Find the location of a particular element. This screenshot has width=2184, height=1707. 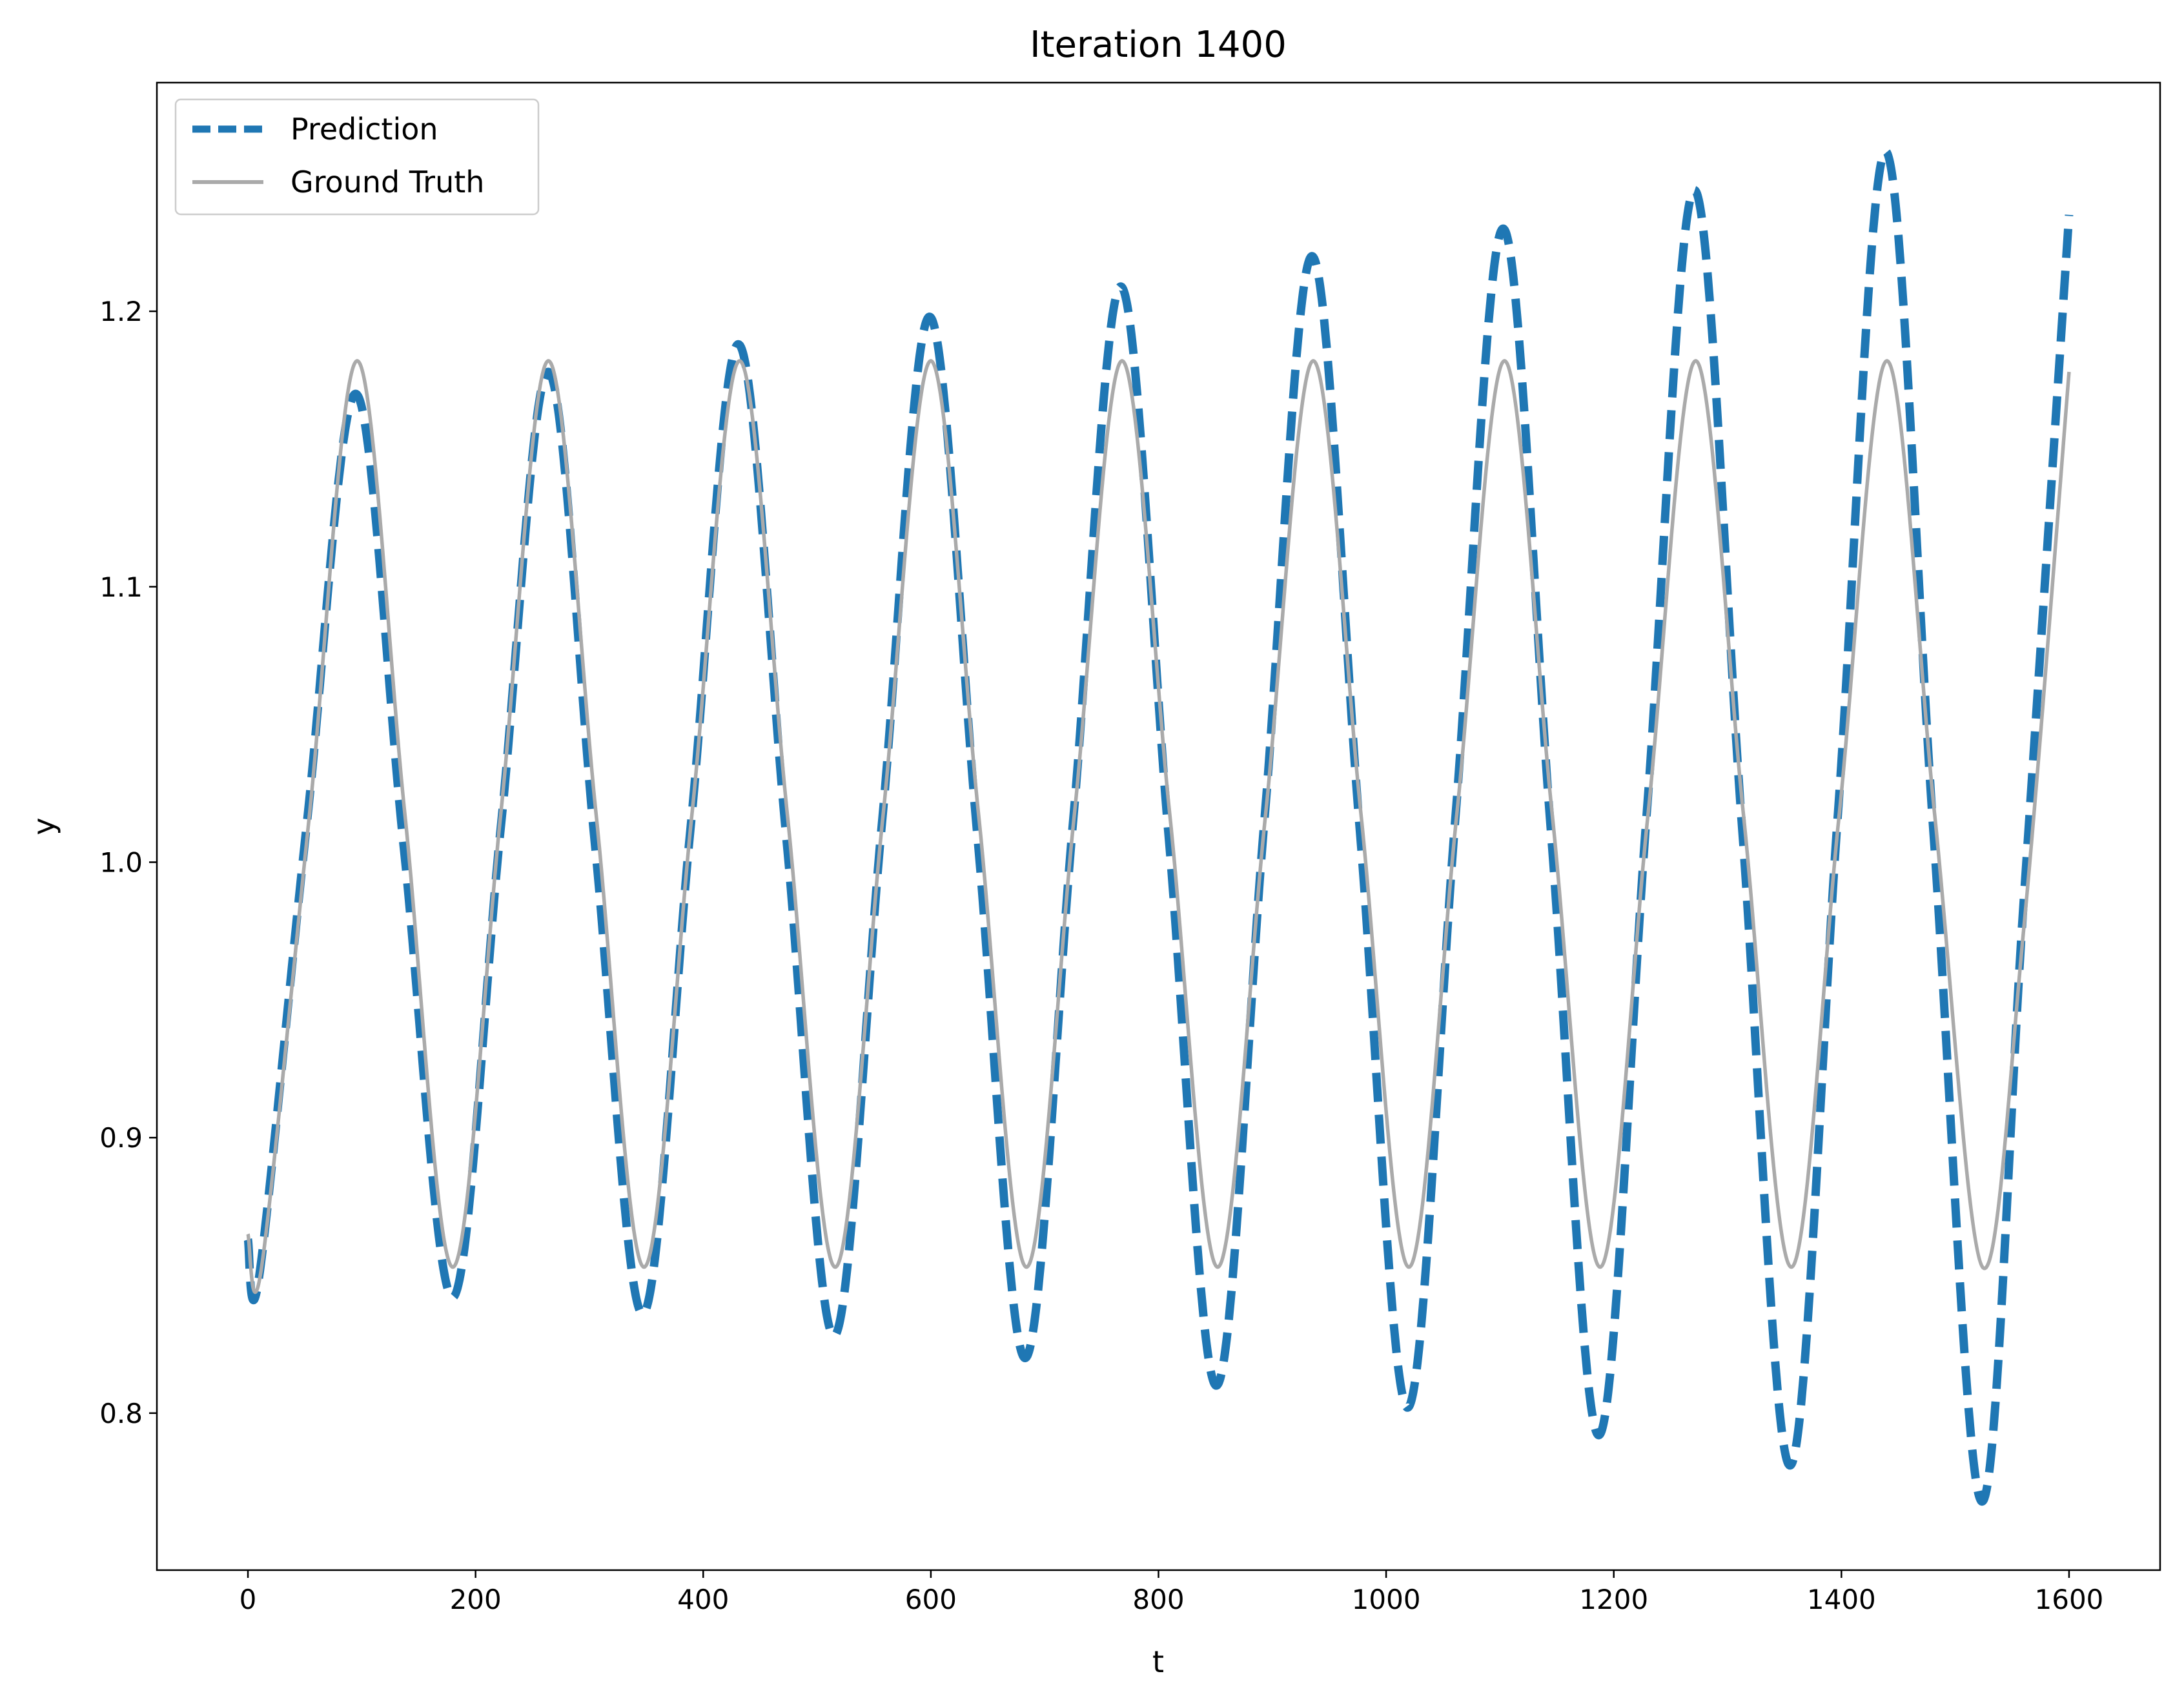

y-axis-label: y is located at coordinates (43, 826).